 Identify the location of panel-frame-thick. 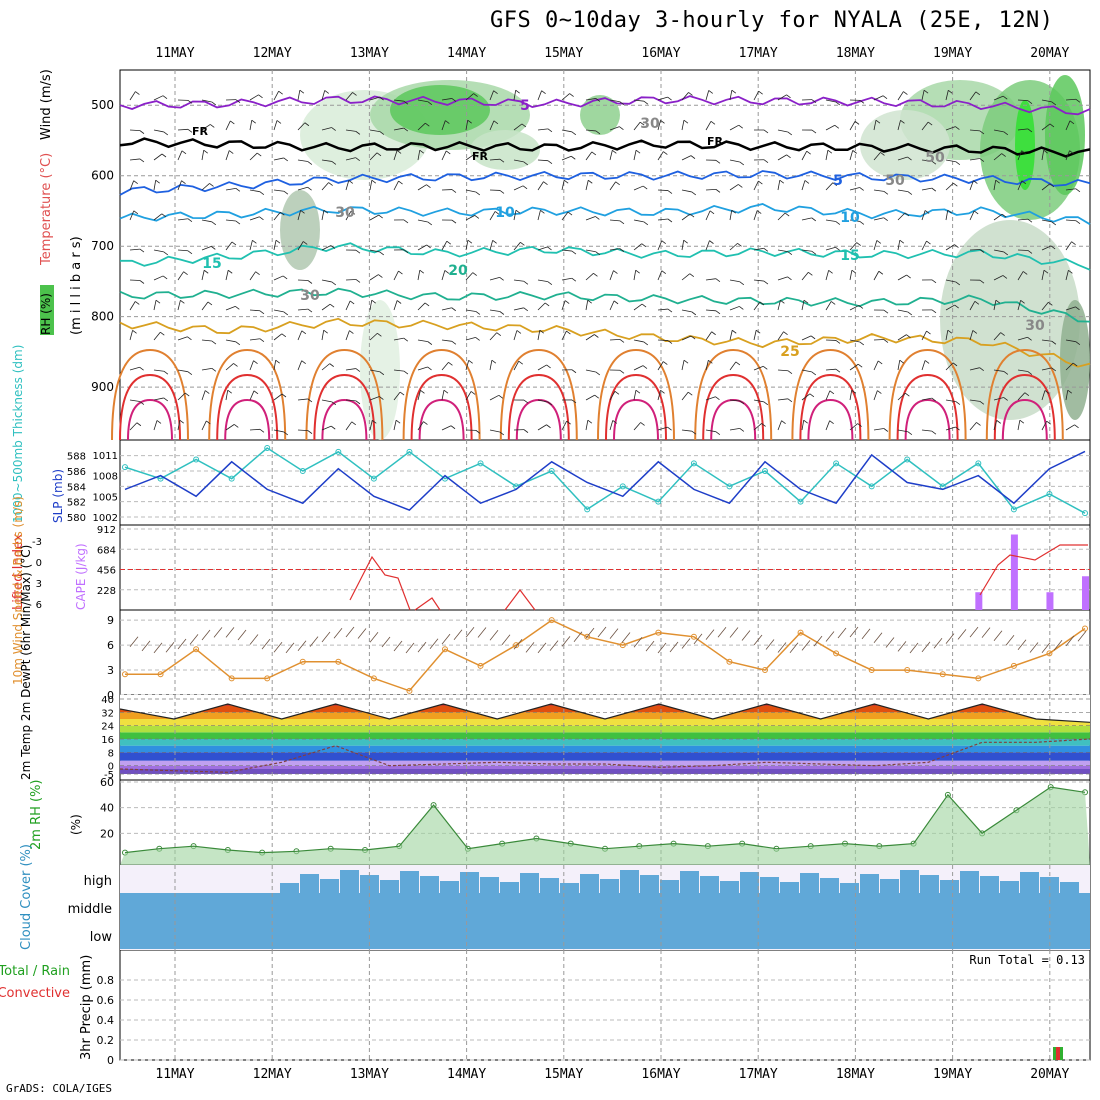
(605, 482).